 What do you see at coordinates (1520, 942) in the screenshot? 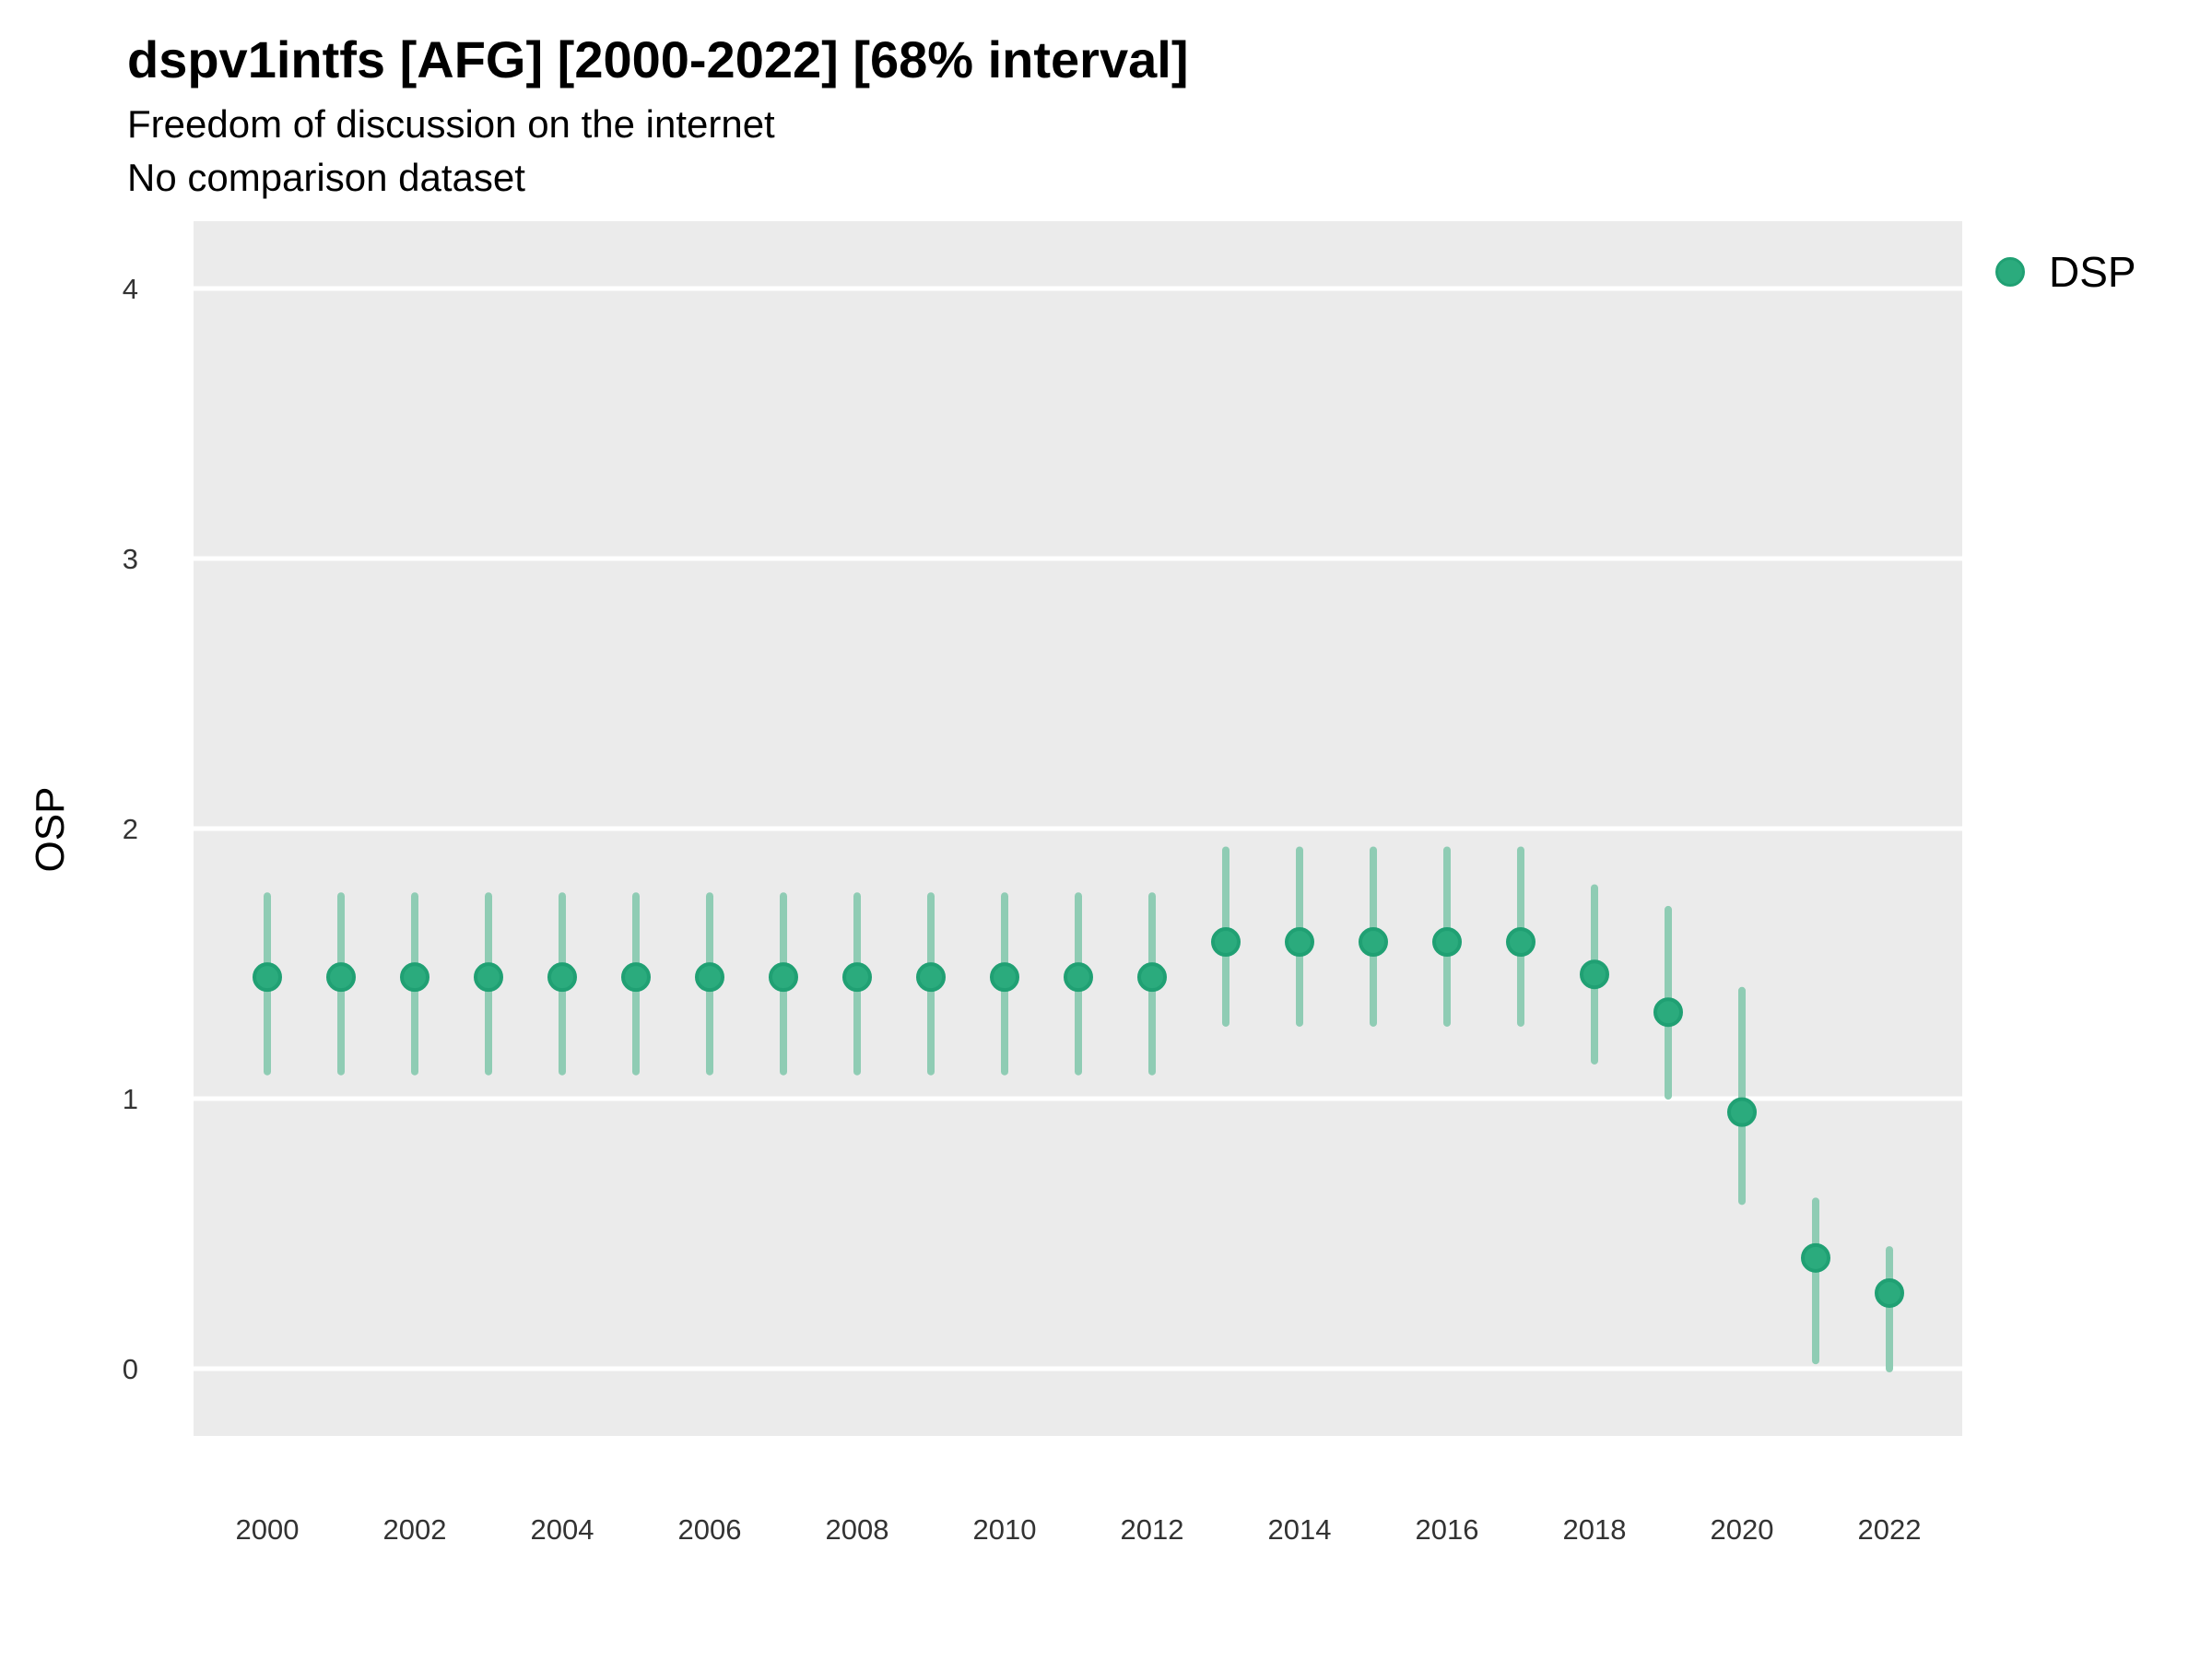
I see `data-point-2017` at bounding box center [1520, 942].